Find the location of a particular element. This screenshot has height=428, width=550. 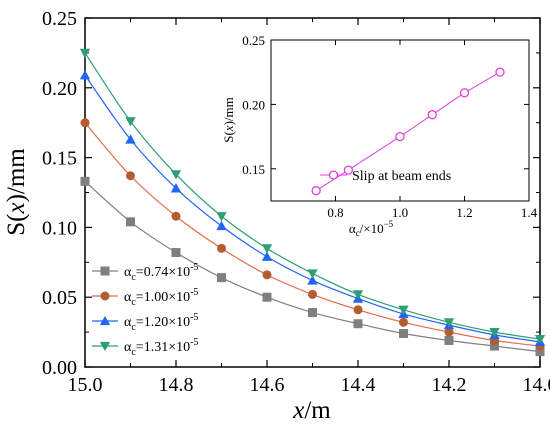

x-tick-label: 14.4 is located at coordinates (358, 385).